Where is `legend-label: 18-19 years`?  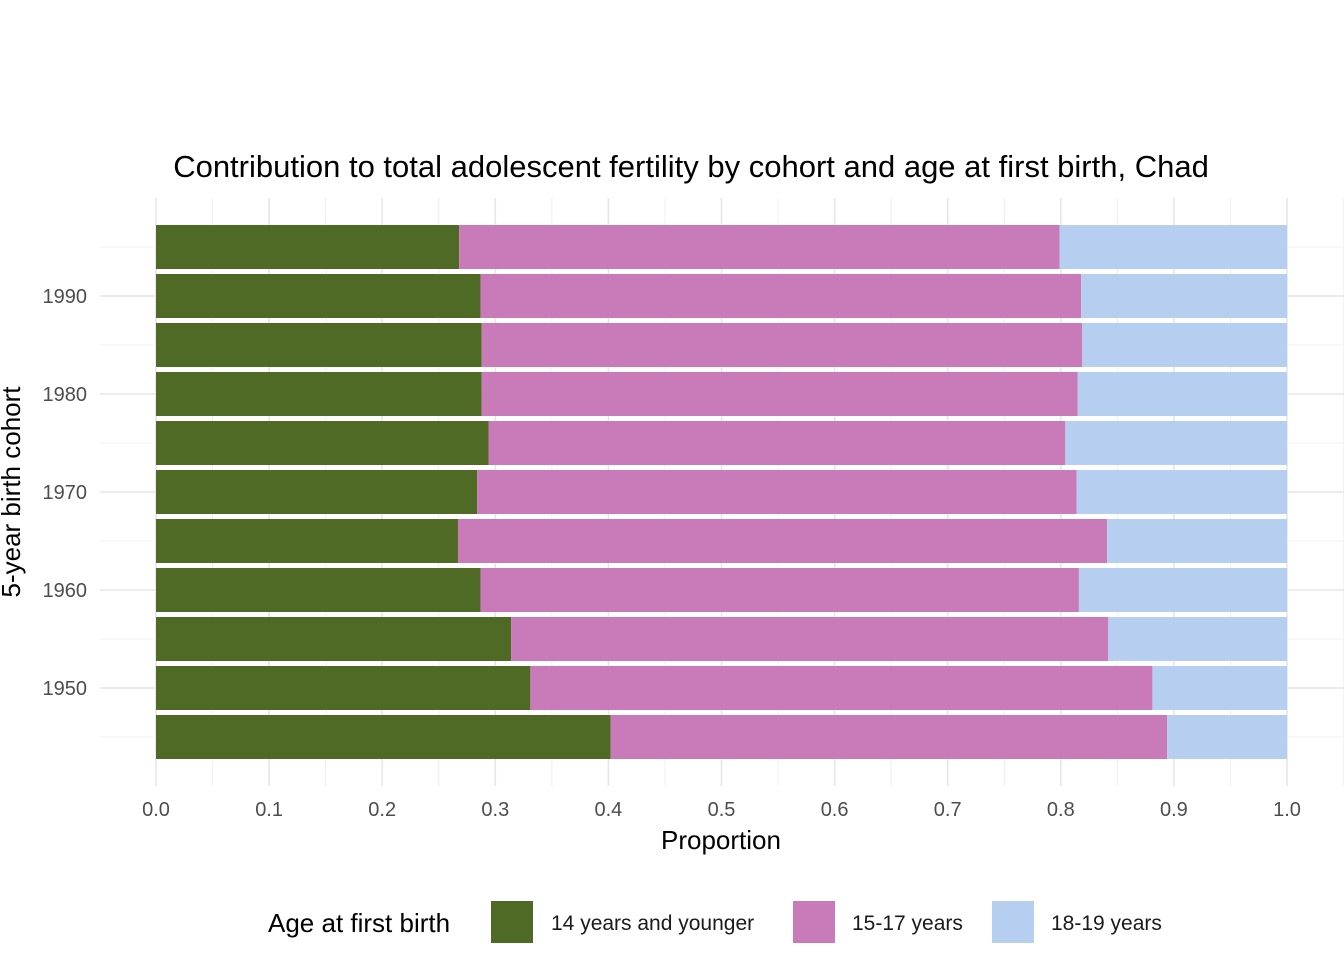
legend-label: 18-19 years is located at coordinates (1106, 923).